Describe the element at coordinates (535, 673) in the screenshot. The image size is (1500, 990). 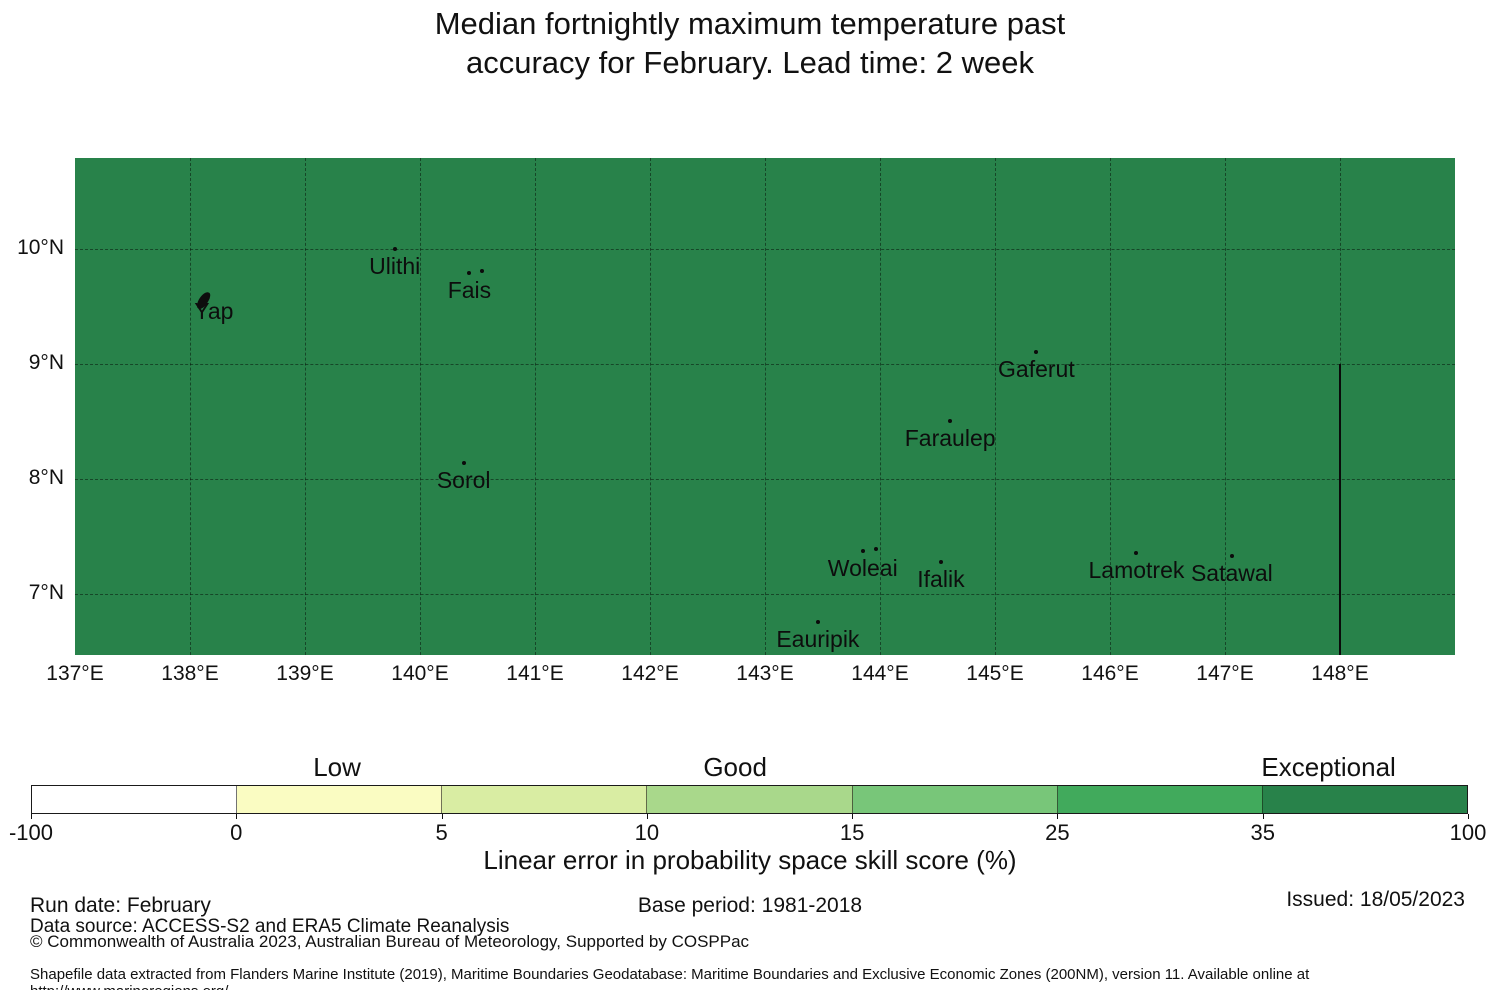
I see `x-tick-label: 141°E` at that location.